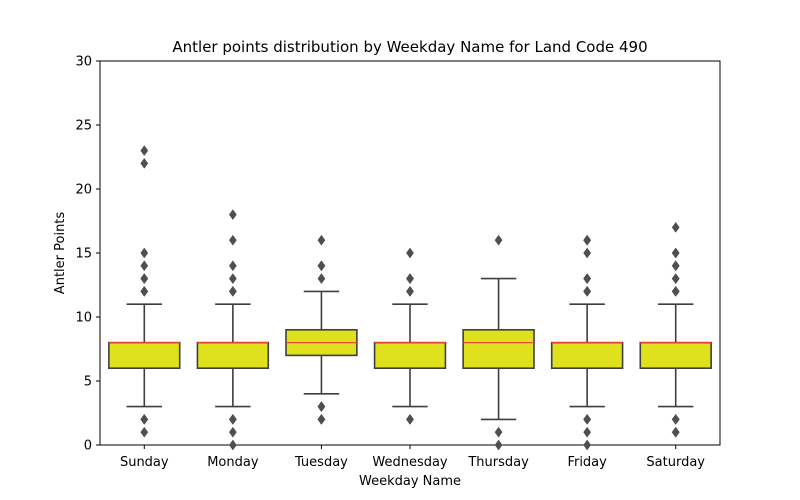  Describe the element at coordinates (144, 462) in the screenshot. I see `x-tick-label: Sunday` at that location.